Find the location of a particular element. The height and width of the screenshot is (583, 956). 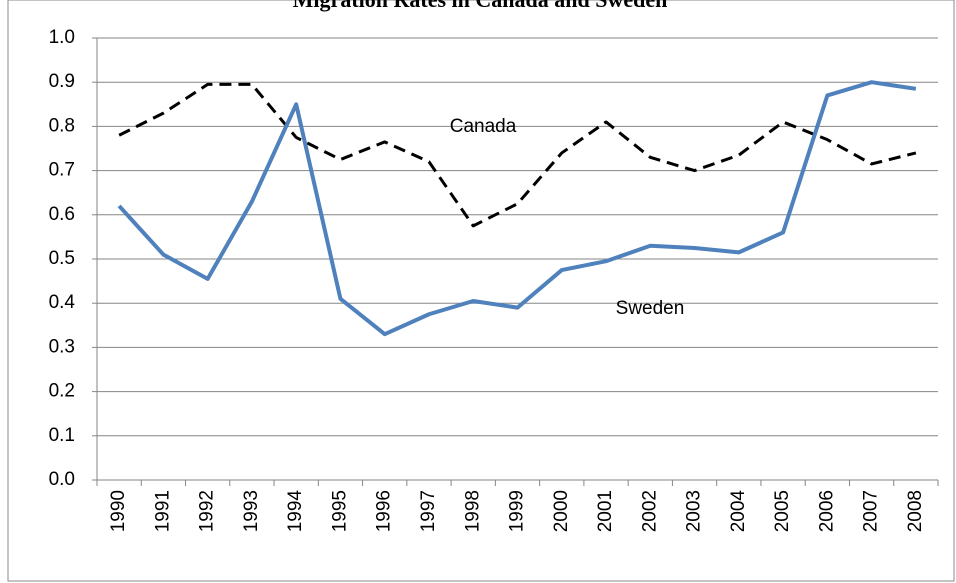

series-label: Sweden is located at coordinates (650, 308).